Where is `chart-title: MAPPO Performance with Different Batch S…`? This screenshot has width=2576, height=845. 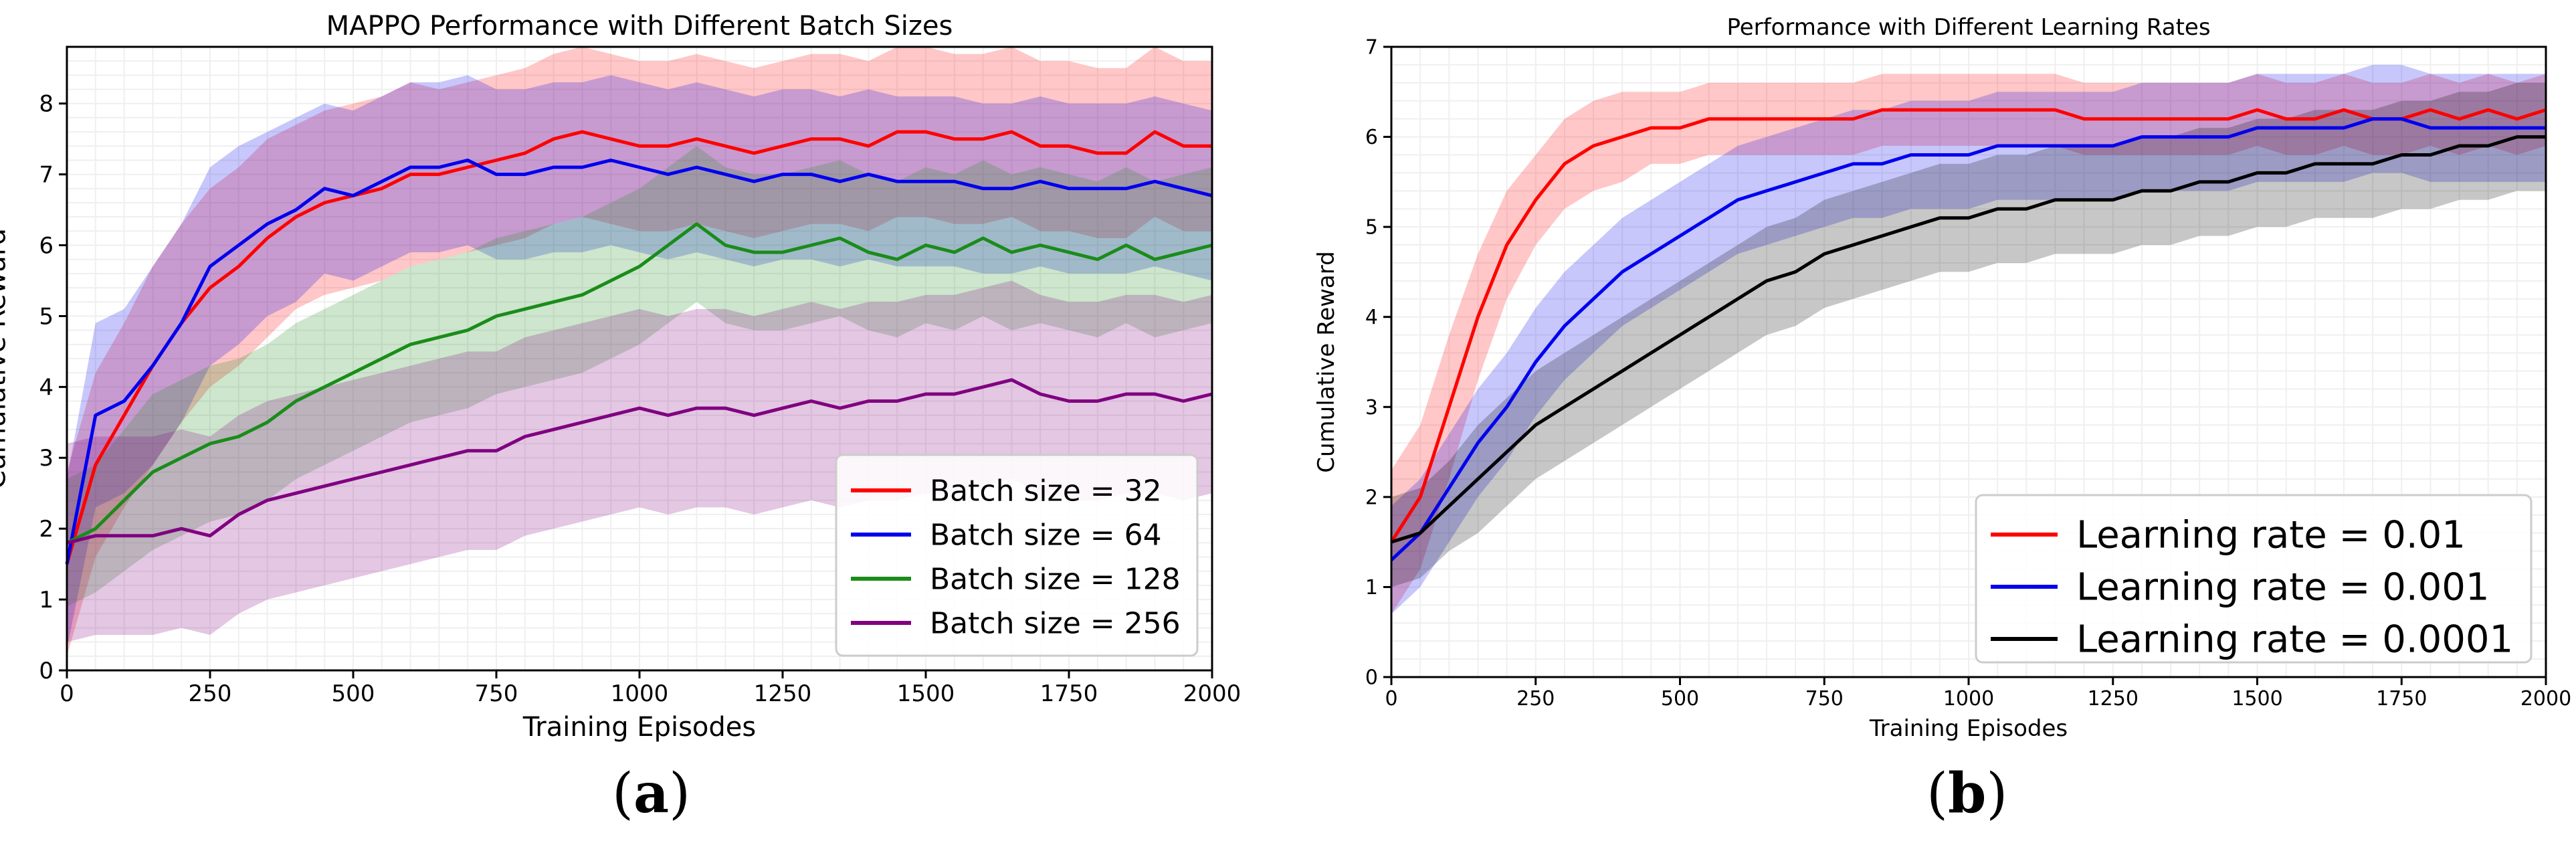
chart-title: MAPPO Performance with Different Batch S… is located at coordinates (639, 26).